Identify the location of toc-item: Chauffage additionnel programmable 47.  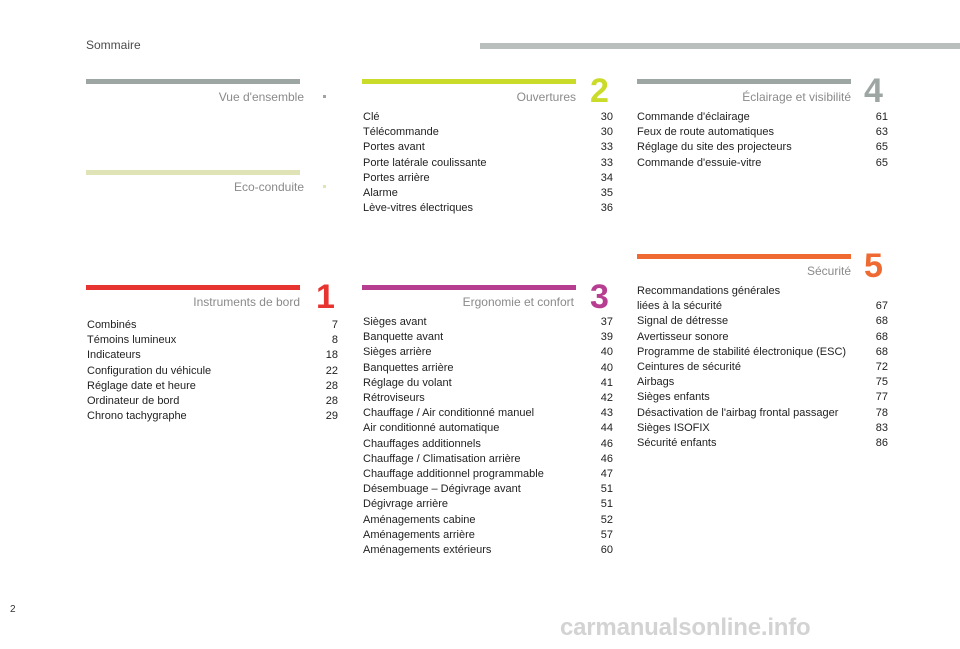
(488, 474).